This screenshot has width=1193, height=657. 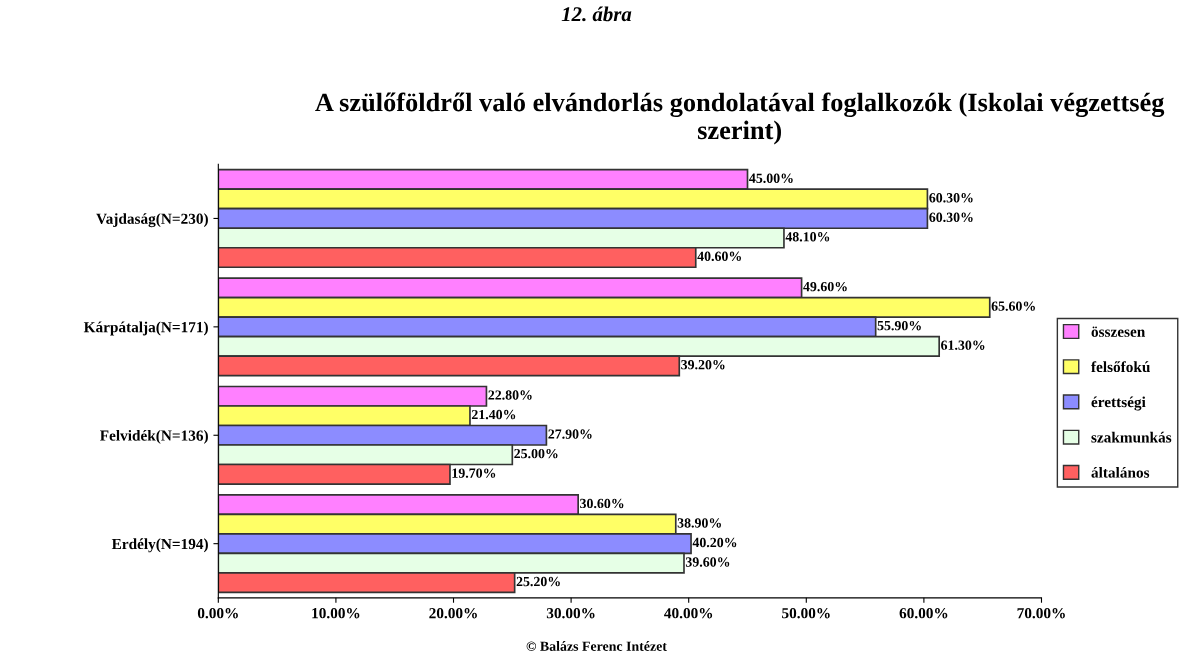 What do you see at coordinates (152, 220) in the screenshot?
I see `y-tick-label: Vajdaság(N=230)` at bounding box center [152, 220].